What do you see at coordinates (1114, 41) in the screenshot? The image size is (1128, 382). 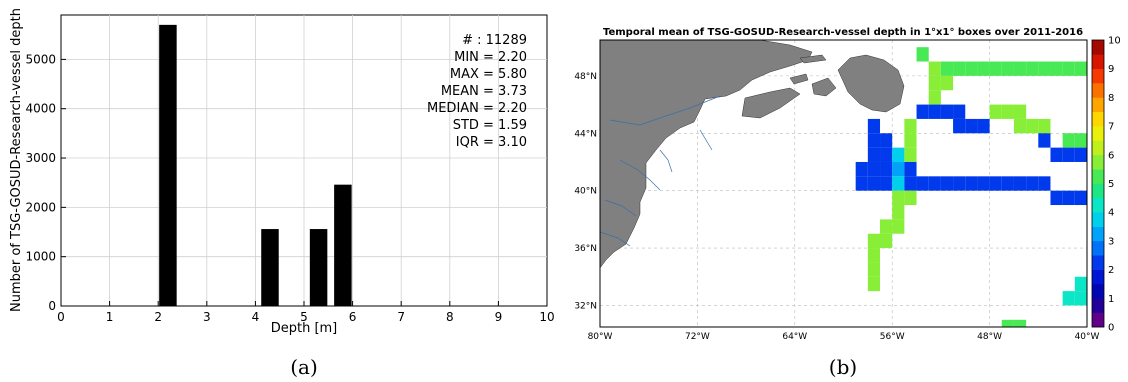 I see `colorbar-tick-label: 10` at bounding box center [1114, 41].